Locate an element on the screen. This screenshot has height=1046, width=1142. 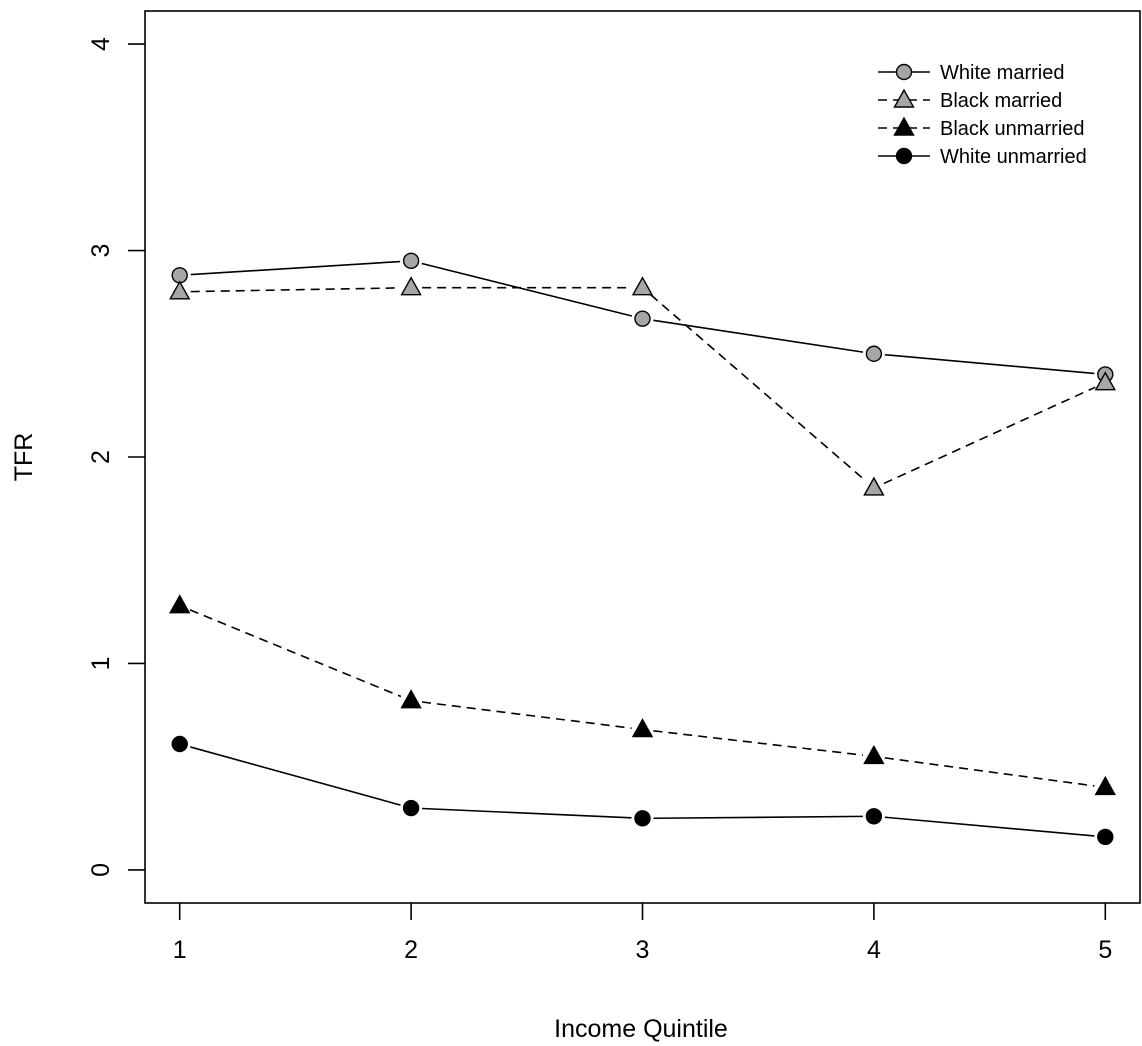
x-tick-label-1: 1 is located at coordinates (180, 950).